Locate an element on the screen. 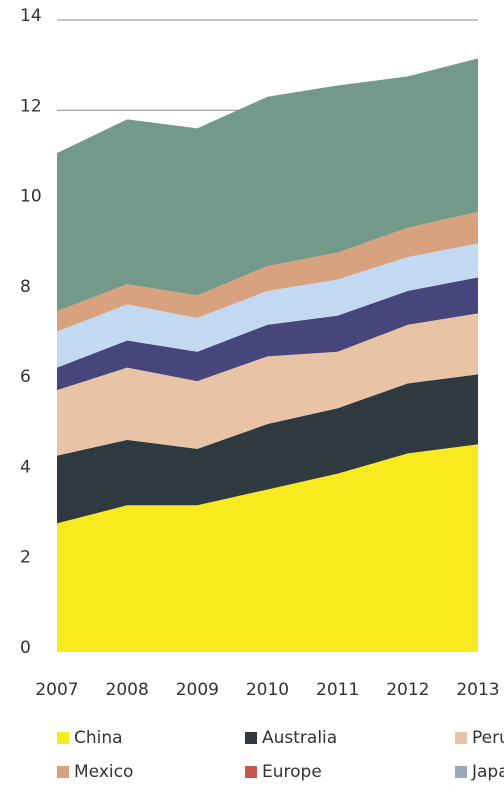  legend-label: Europe is located at coordinates (292, 772).